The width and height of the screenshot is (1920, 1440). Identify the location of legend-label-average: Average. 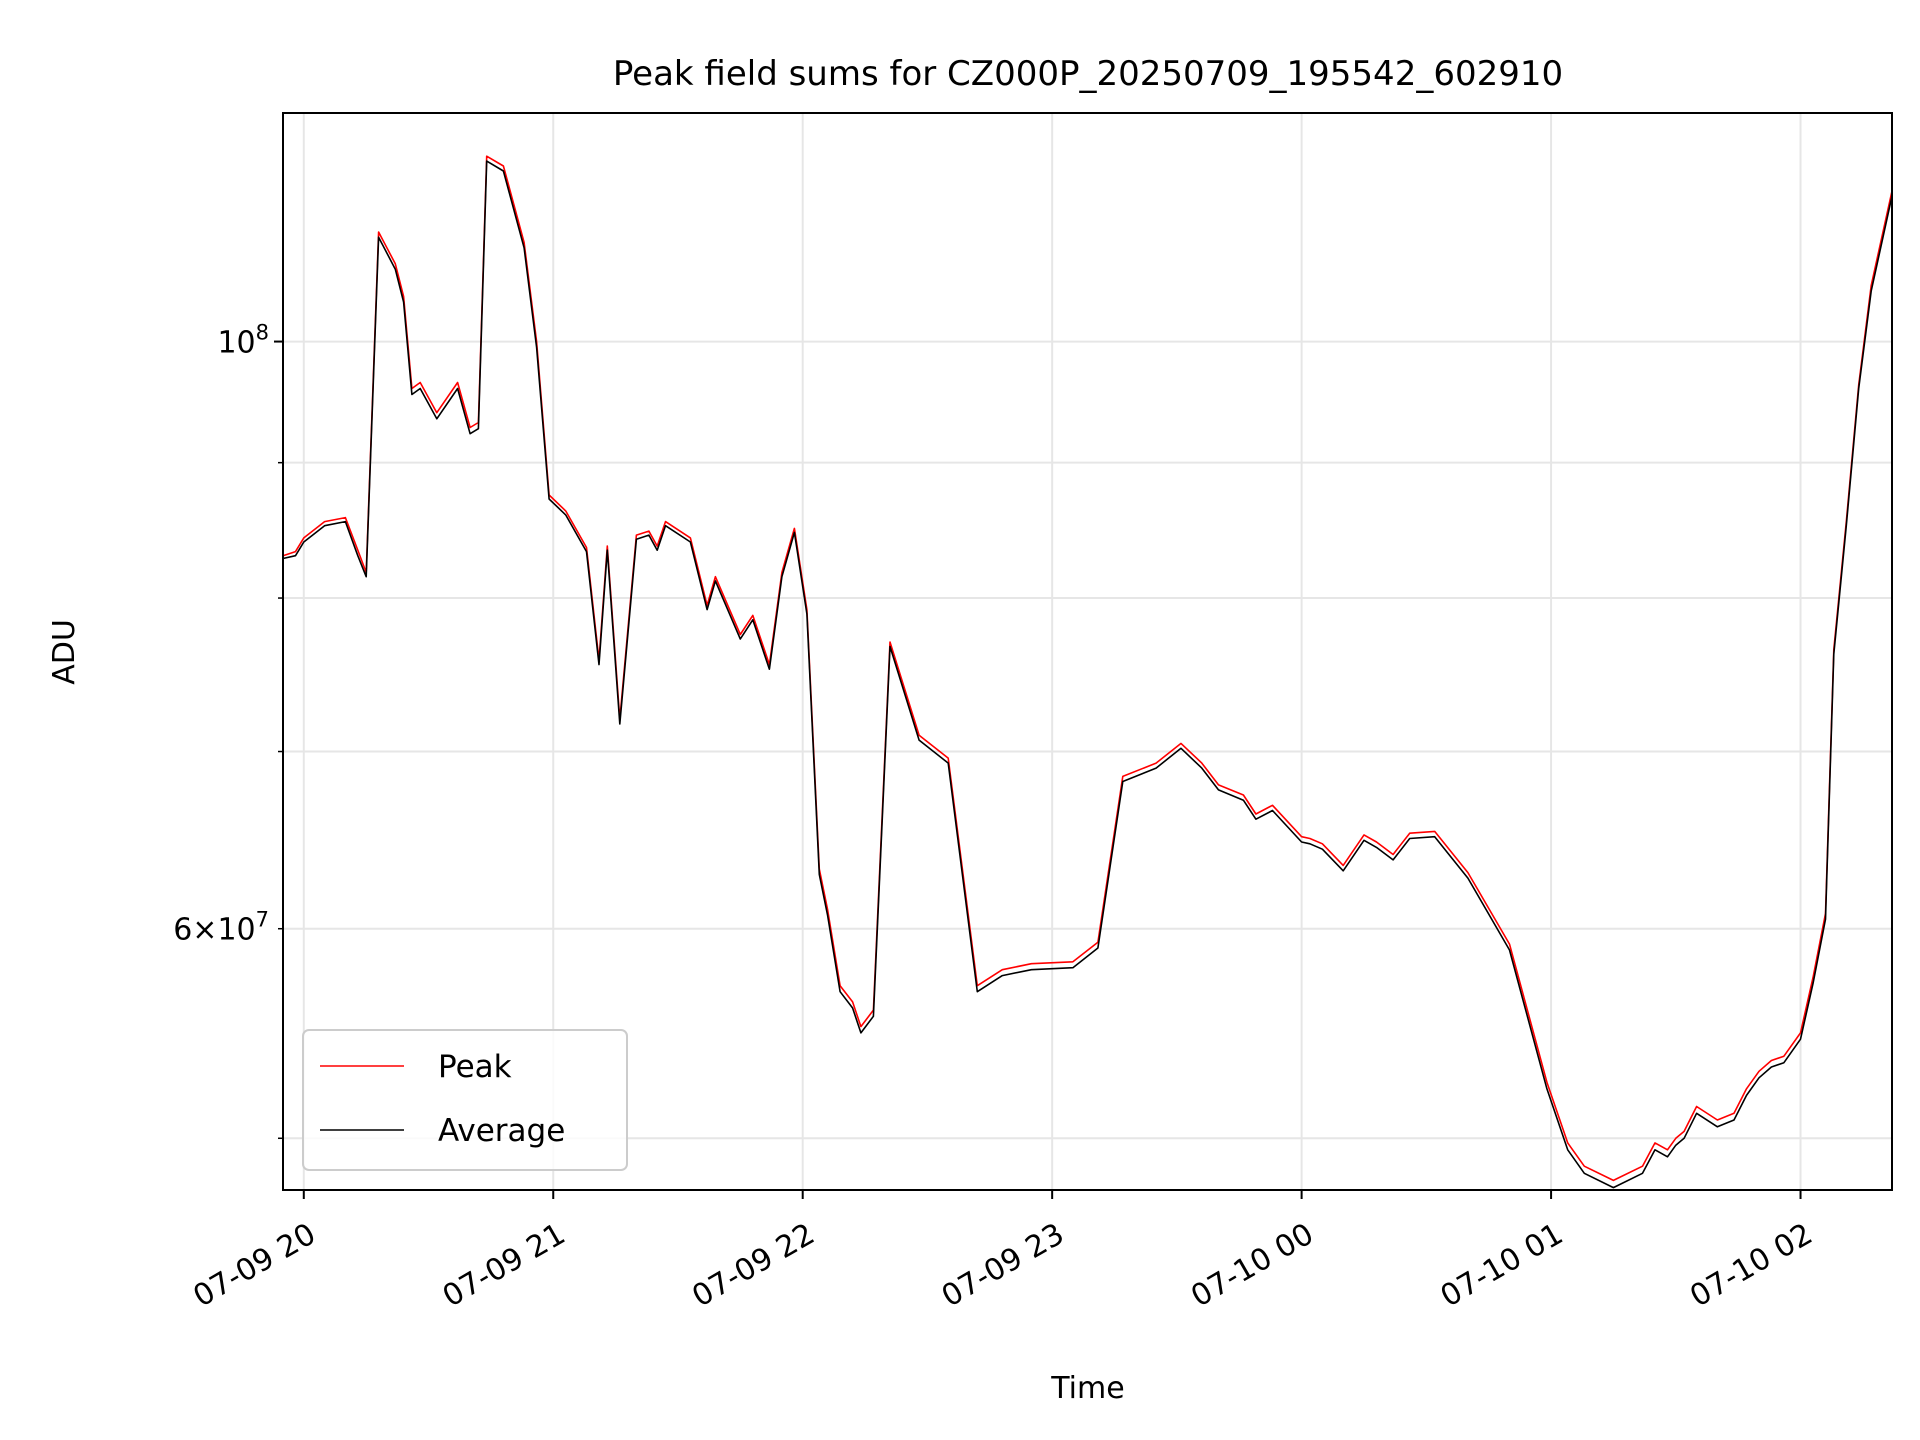
(501, 1131).